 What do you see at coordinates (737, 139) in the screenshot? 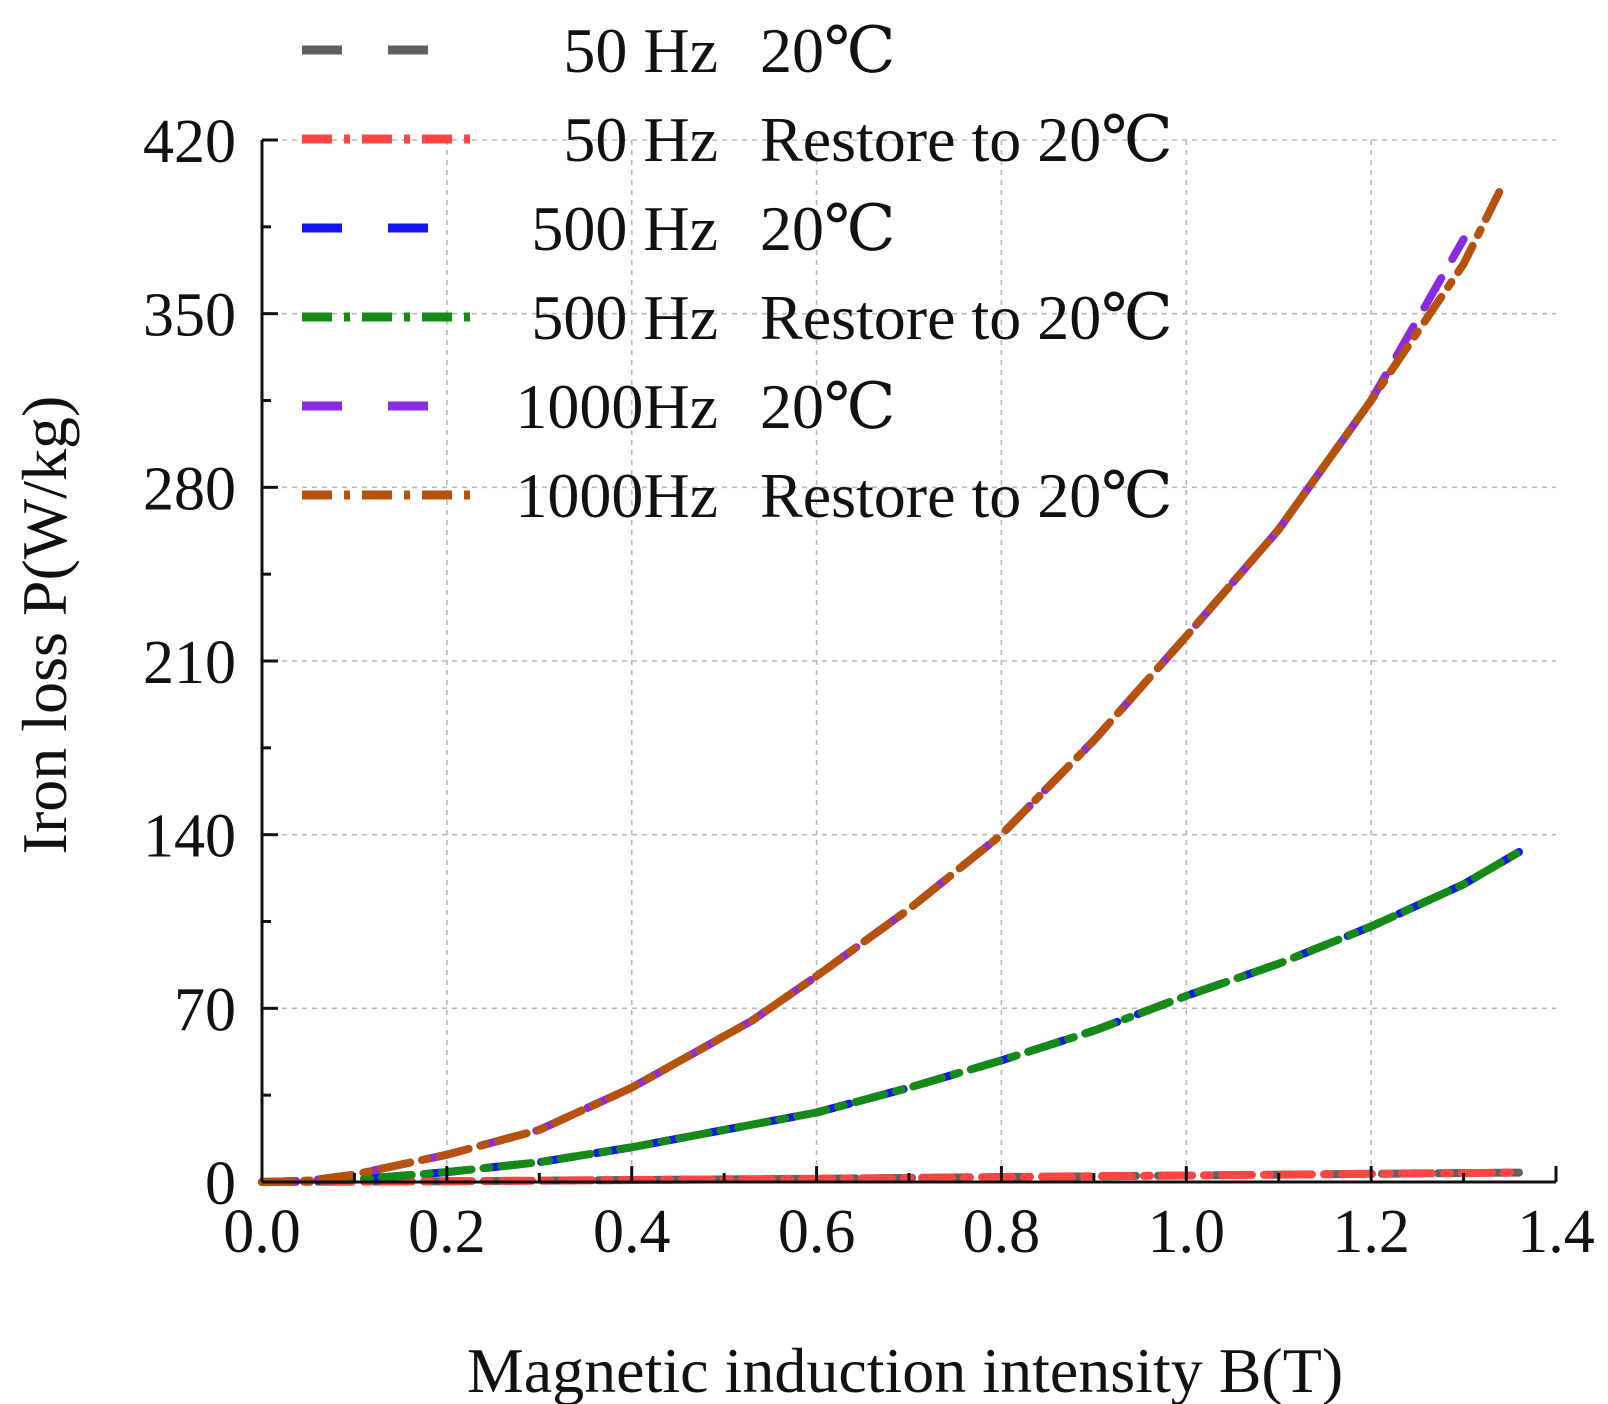
I see `legend-item: 50 Hz Restore to 20℃` at bounding box center [737, 139].